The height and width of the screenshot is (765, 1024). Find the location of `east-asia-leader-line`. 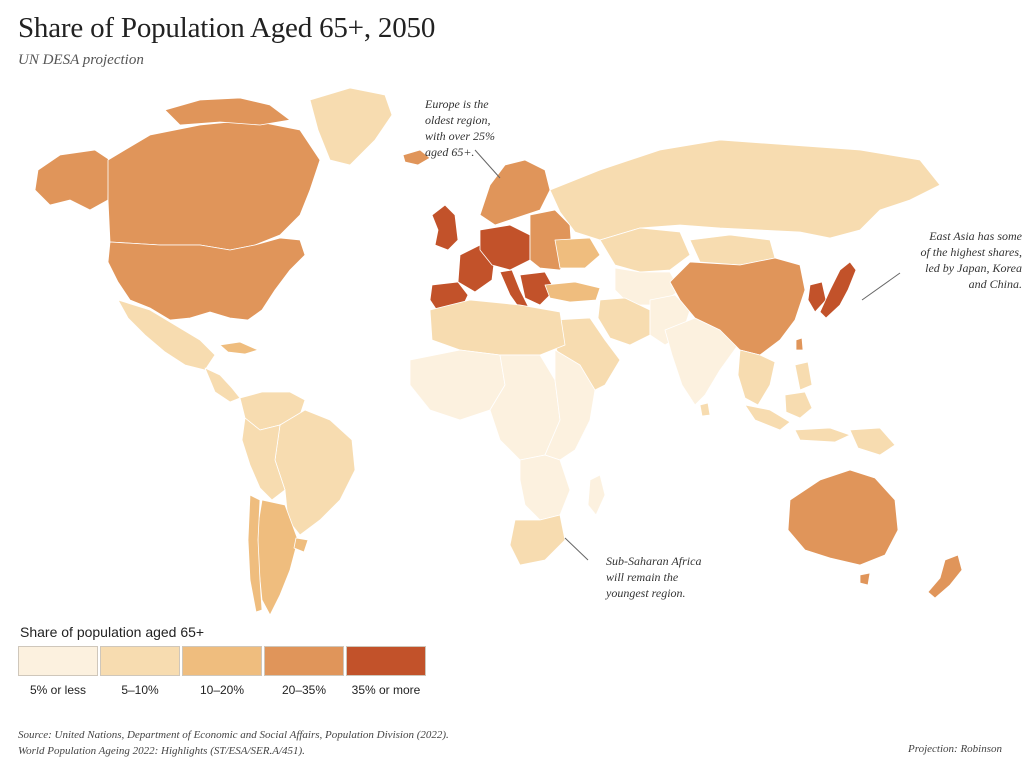

east-asia-leader-line is located at coordinates (881, 286).